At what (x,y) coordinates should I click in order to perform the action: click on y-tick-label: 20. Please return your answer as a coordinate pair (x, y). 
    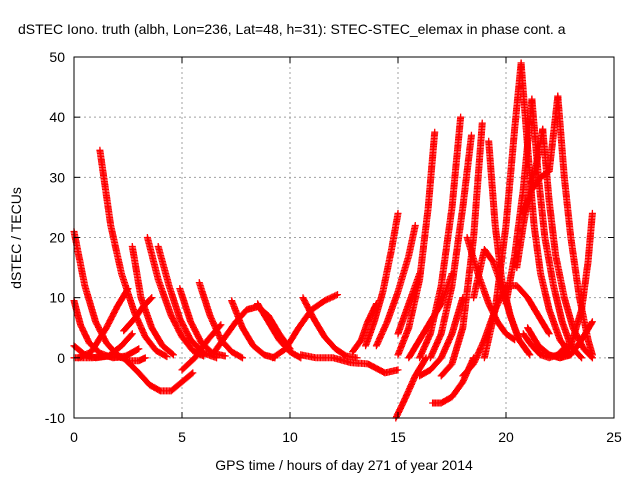
    Looking at the image, I should click on (57, 238).